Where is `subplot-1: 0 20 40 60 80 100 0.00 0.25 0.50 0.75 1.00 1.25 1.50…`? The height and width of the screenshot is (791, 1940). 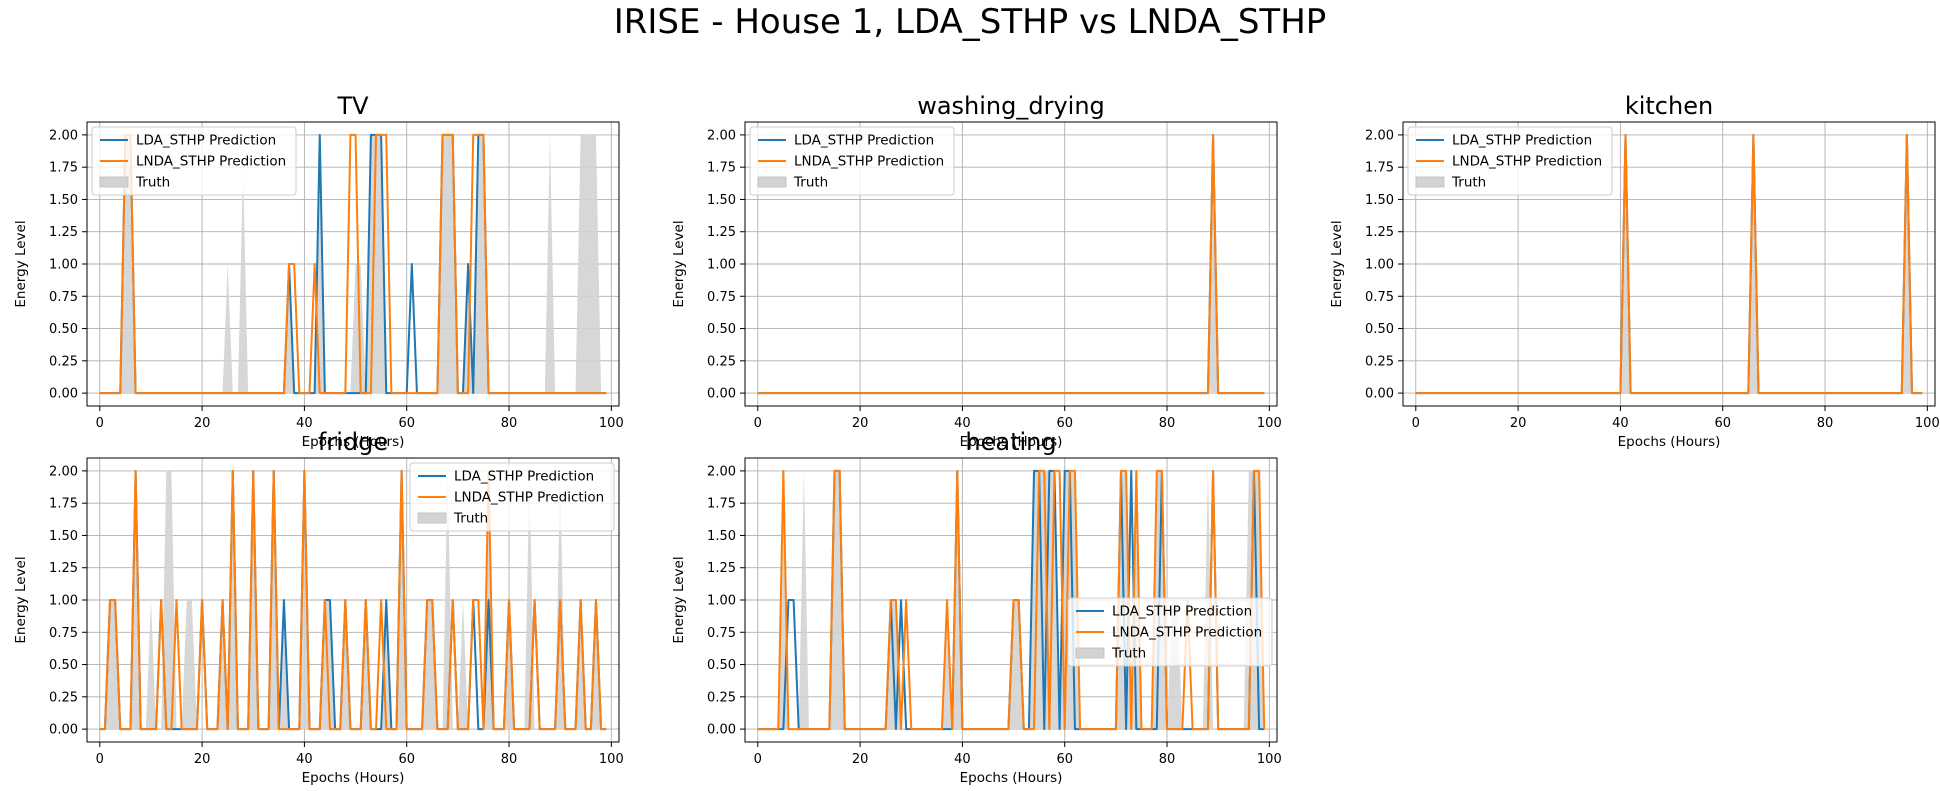 subplot-1: 0 20 40 60 80 100 0.00 0.25 0.50 0.75 1.00 1.25 1.50… is located at coordinates (318, 271).